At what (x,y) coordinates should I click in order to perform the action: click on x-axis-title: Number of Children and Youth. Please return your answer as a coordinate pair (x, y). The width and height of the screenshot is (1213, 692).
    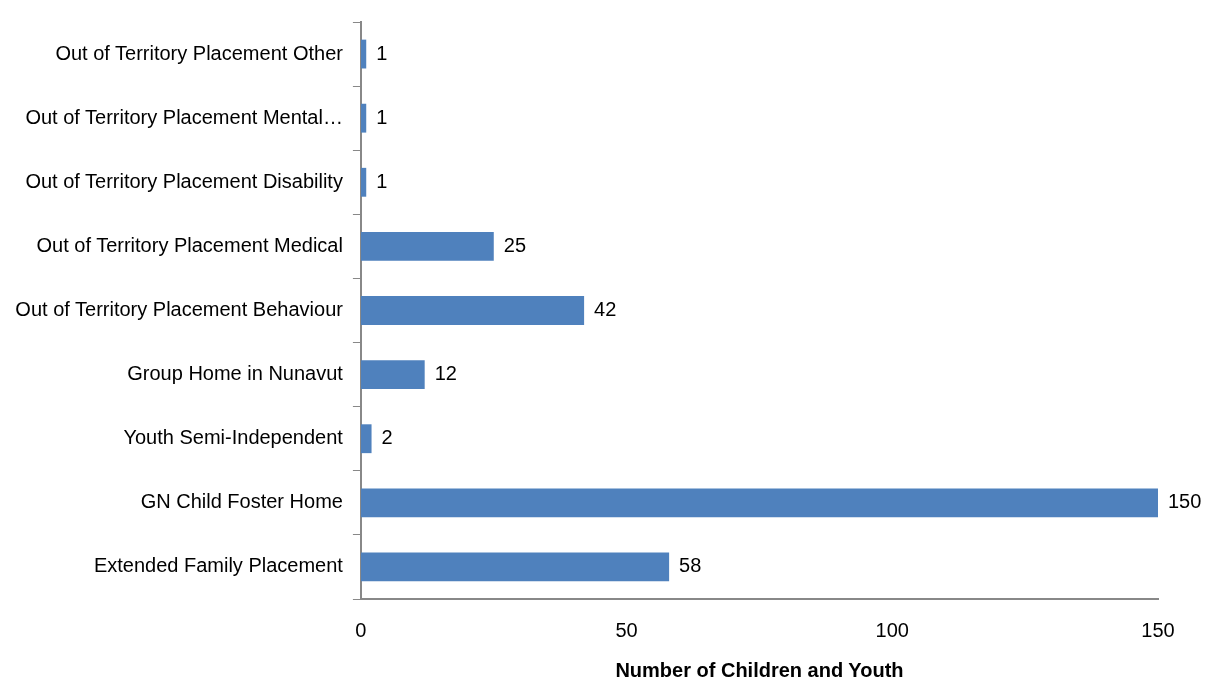
    Looking at the image, I should click on (759, 669).